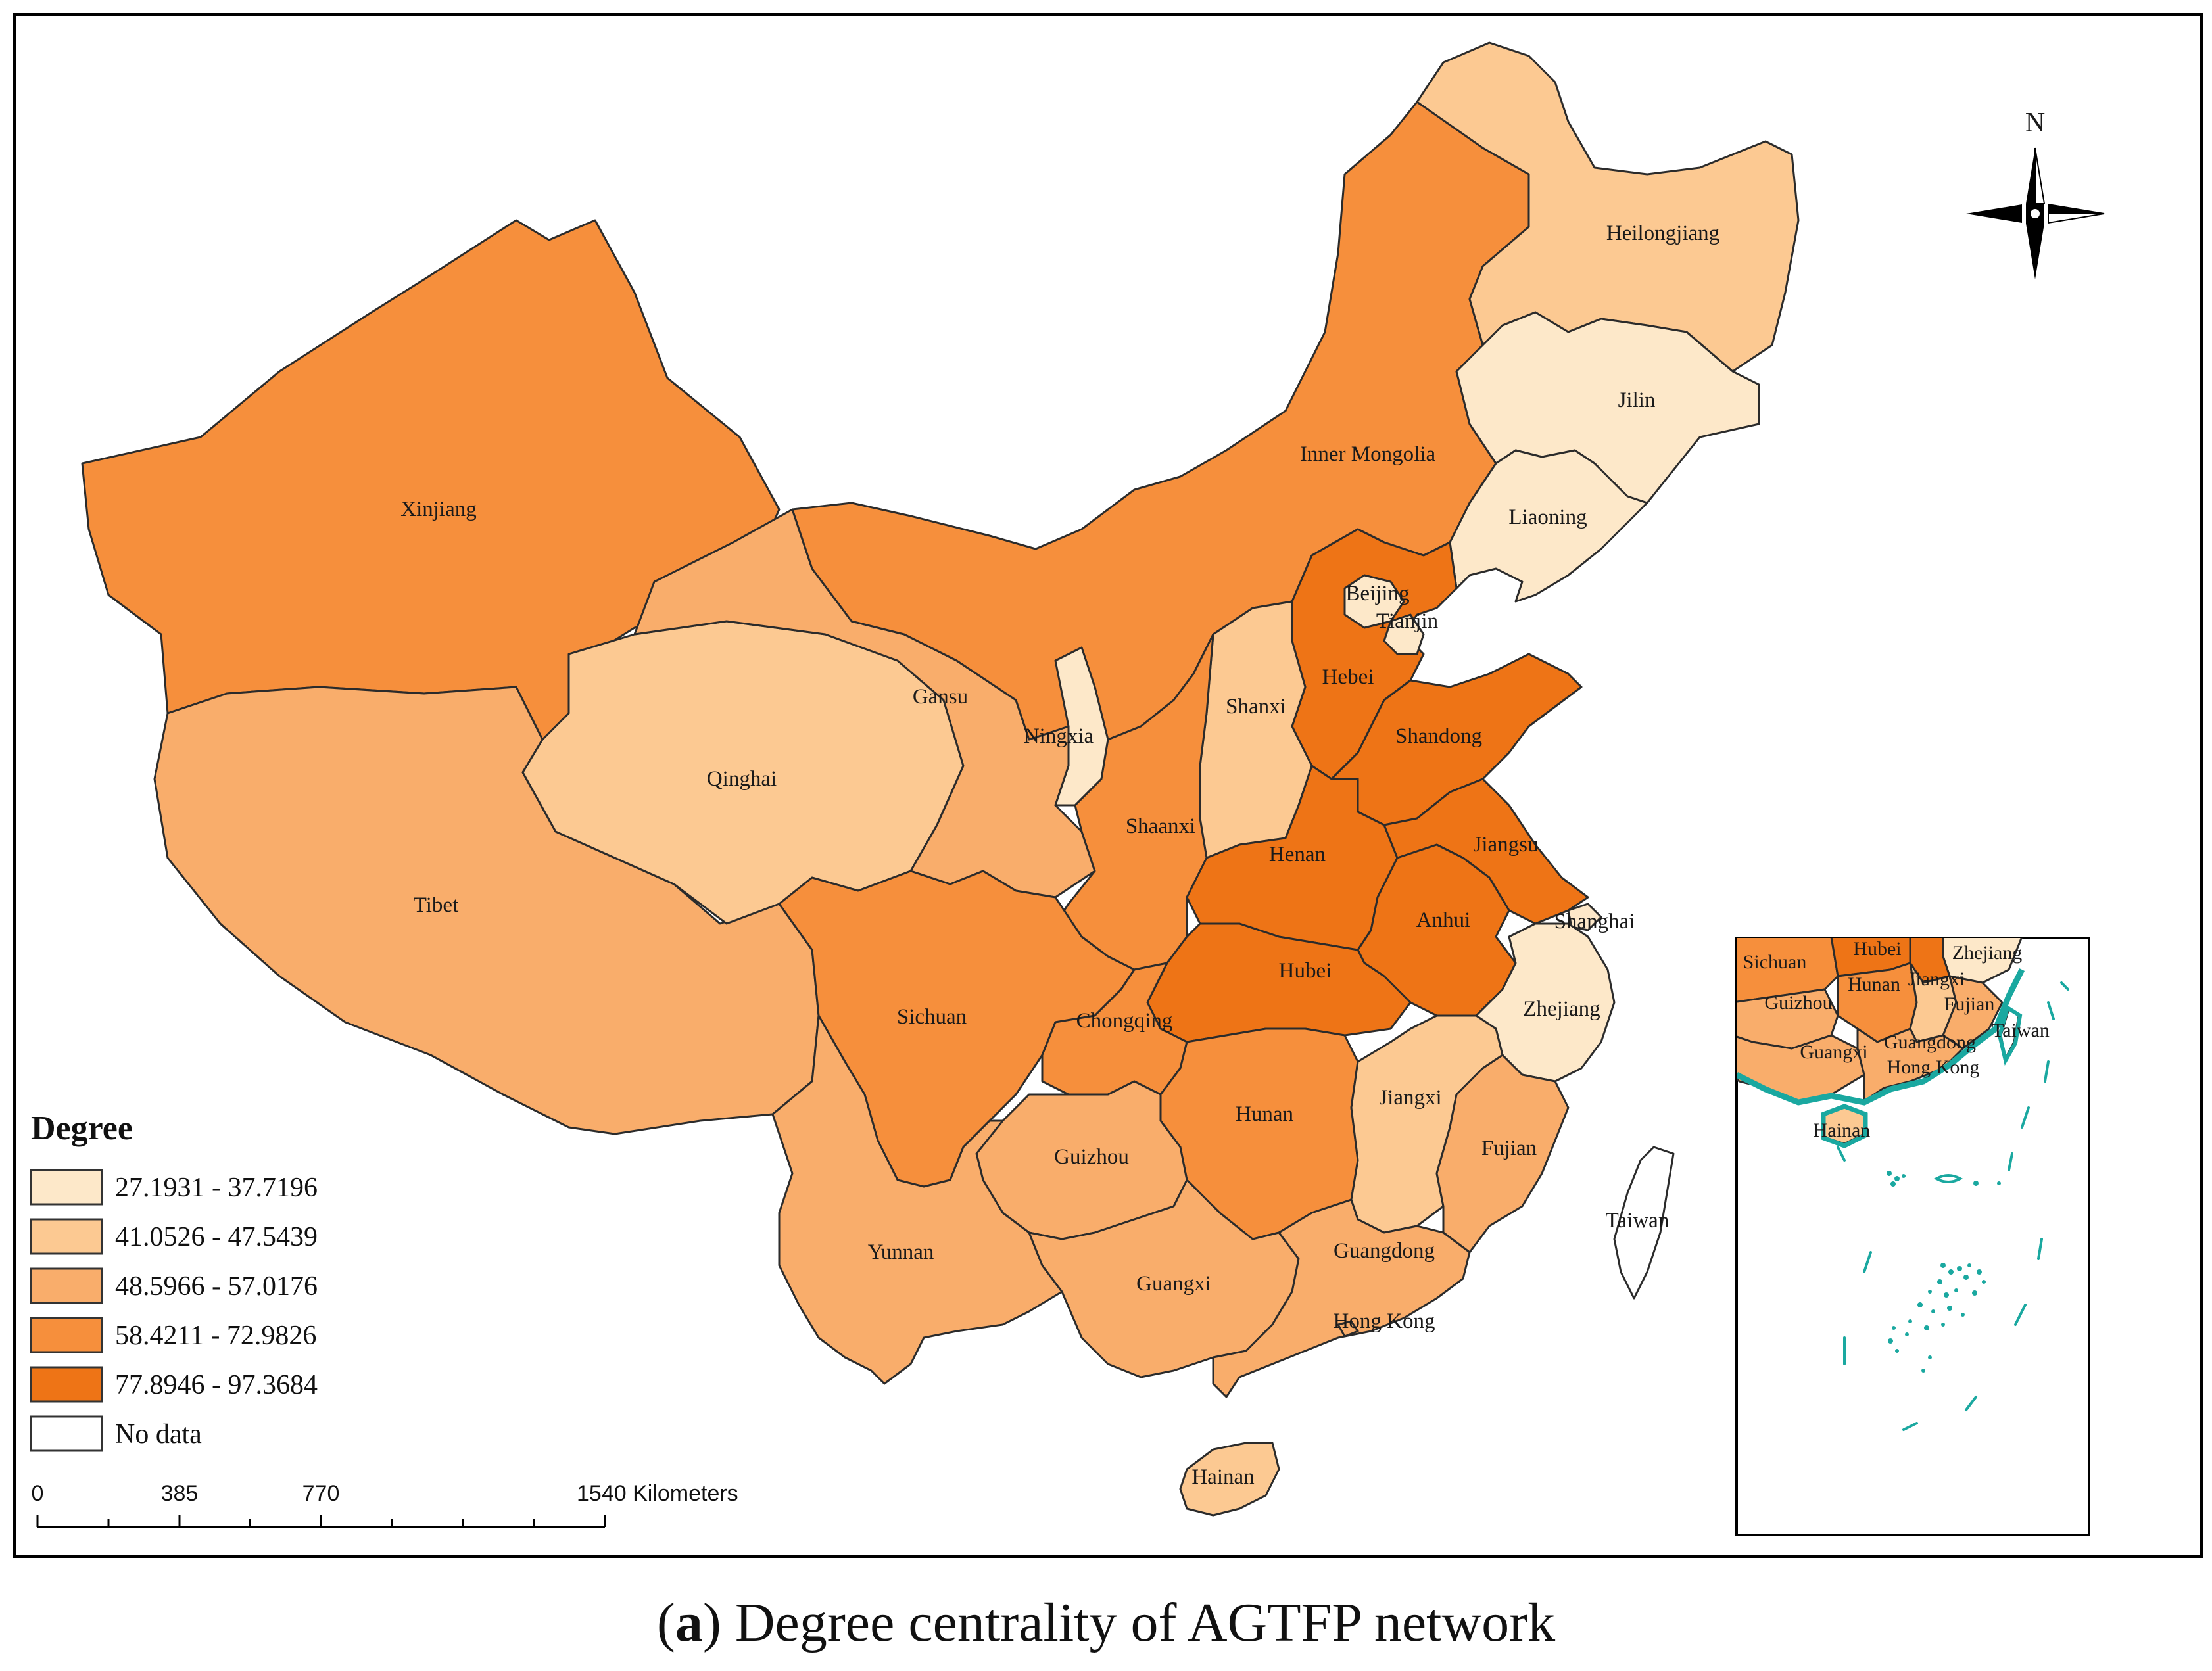 The width and height of the screenshot is (2212, 1671). Describe the element at coordinates (1059, 736) in the screenshot. I see `label-ningxia: Ningxia` at that location.